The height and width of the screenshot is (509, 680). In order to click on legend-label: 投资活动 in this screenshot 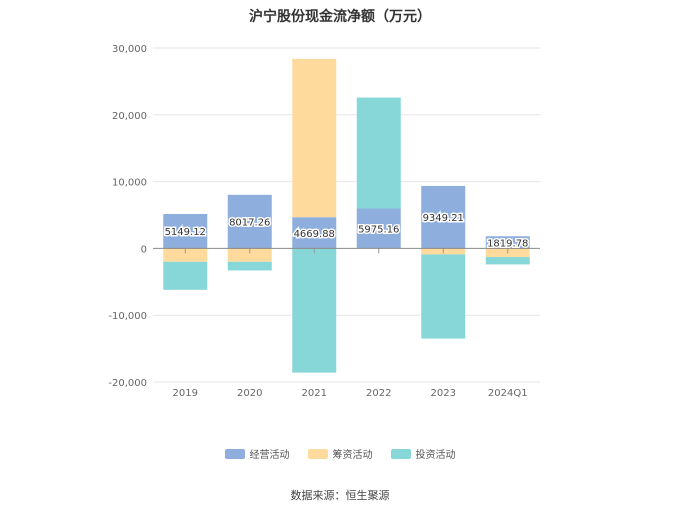, I will do `click(435, 455)`.